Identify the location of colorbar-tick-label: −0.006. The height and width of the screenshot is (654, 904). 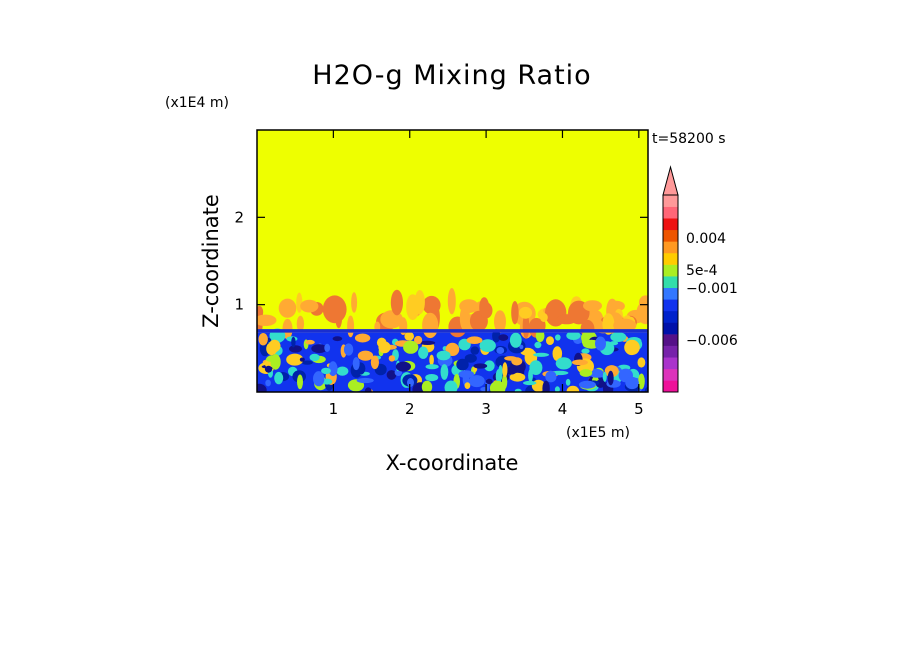
(712, 341).